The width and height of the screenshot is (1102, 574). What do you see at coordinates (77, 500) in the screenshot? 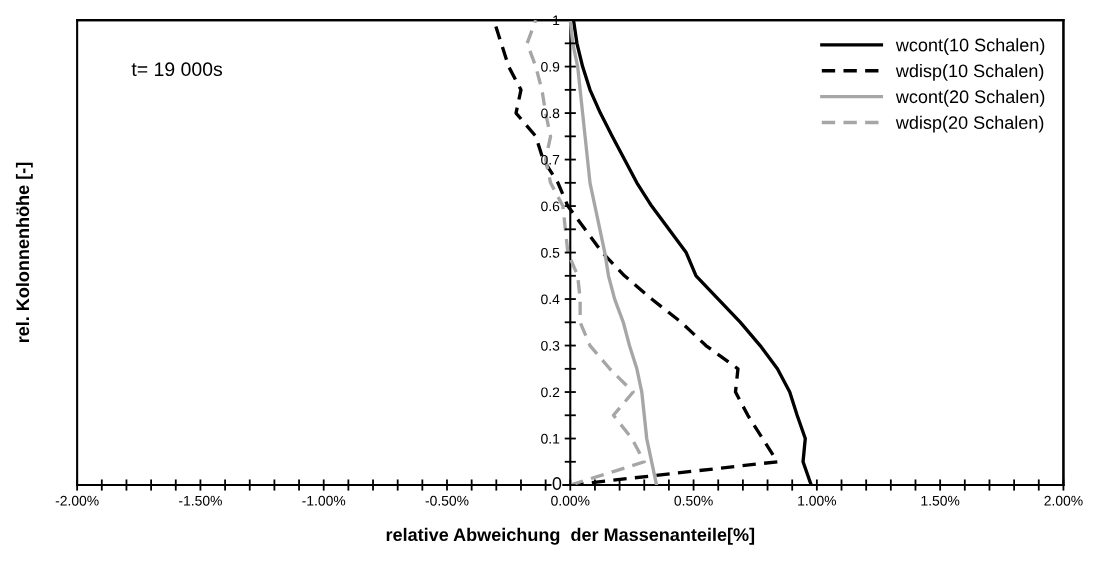
I see `x-tick-label: -2.00%` at bounding box center [77, 500].